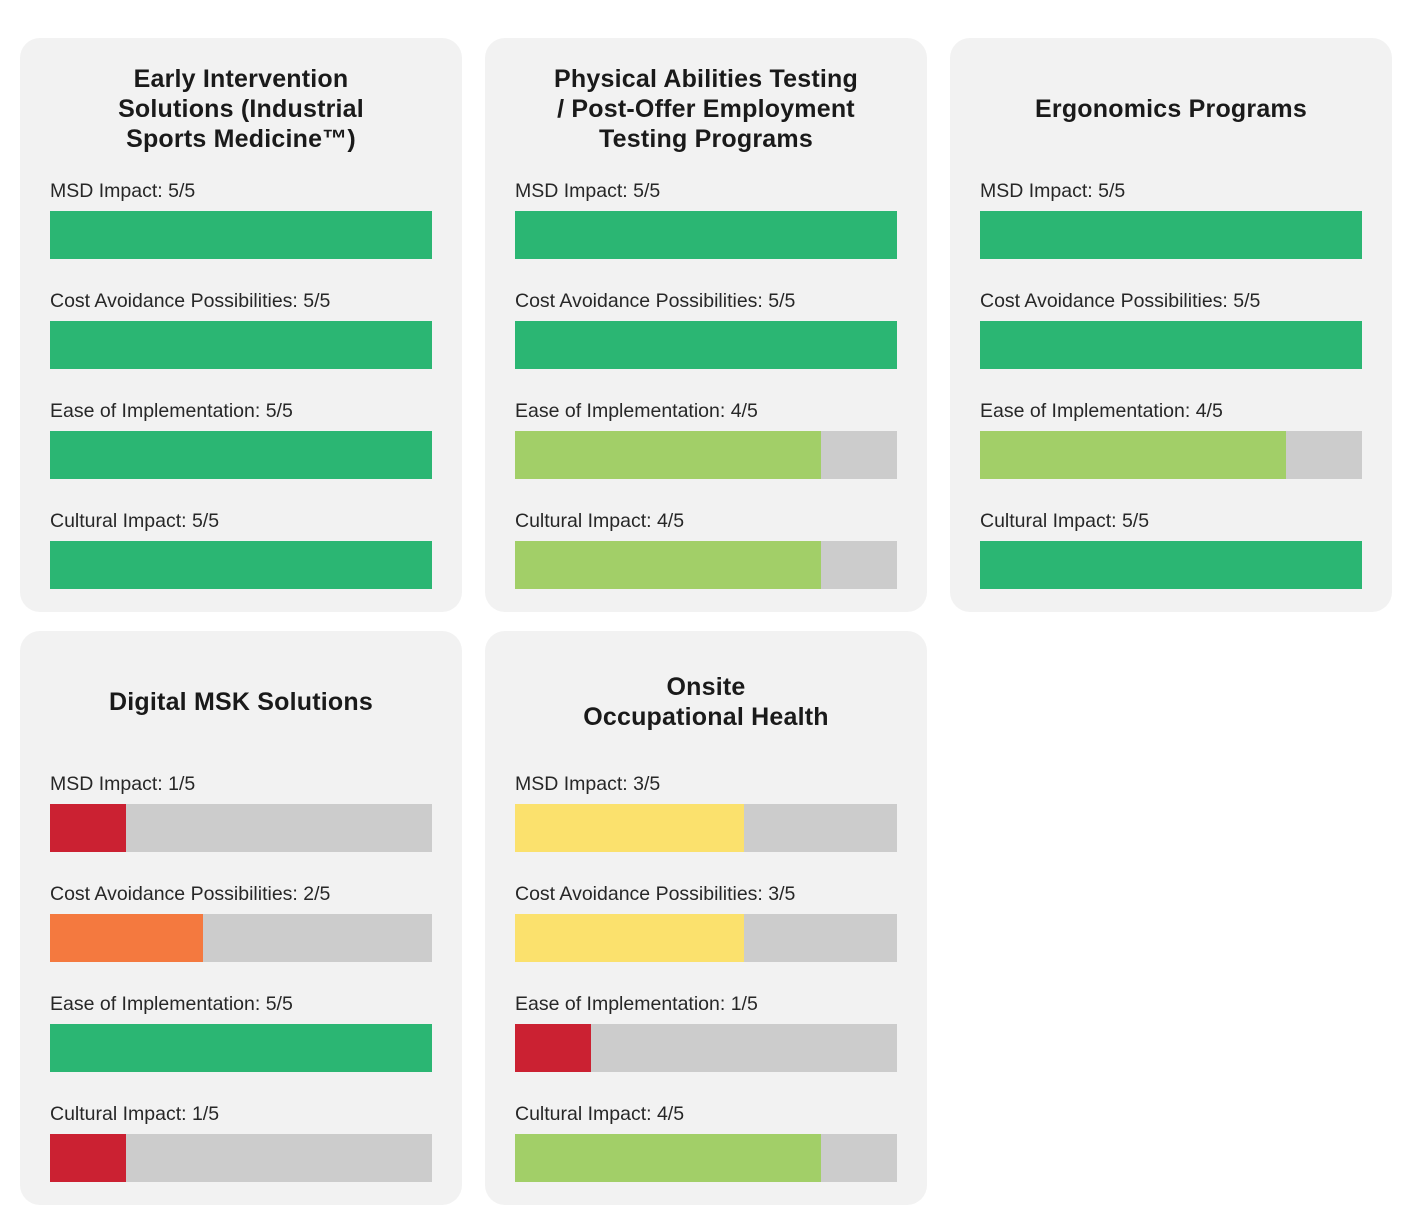 The height and width of the screenshot is (1209, 1407). Describe the element at coordinates (123, 784) in the screenshot. I see `metric-label: MSD Impact: 1/5` at that location.